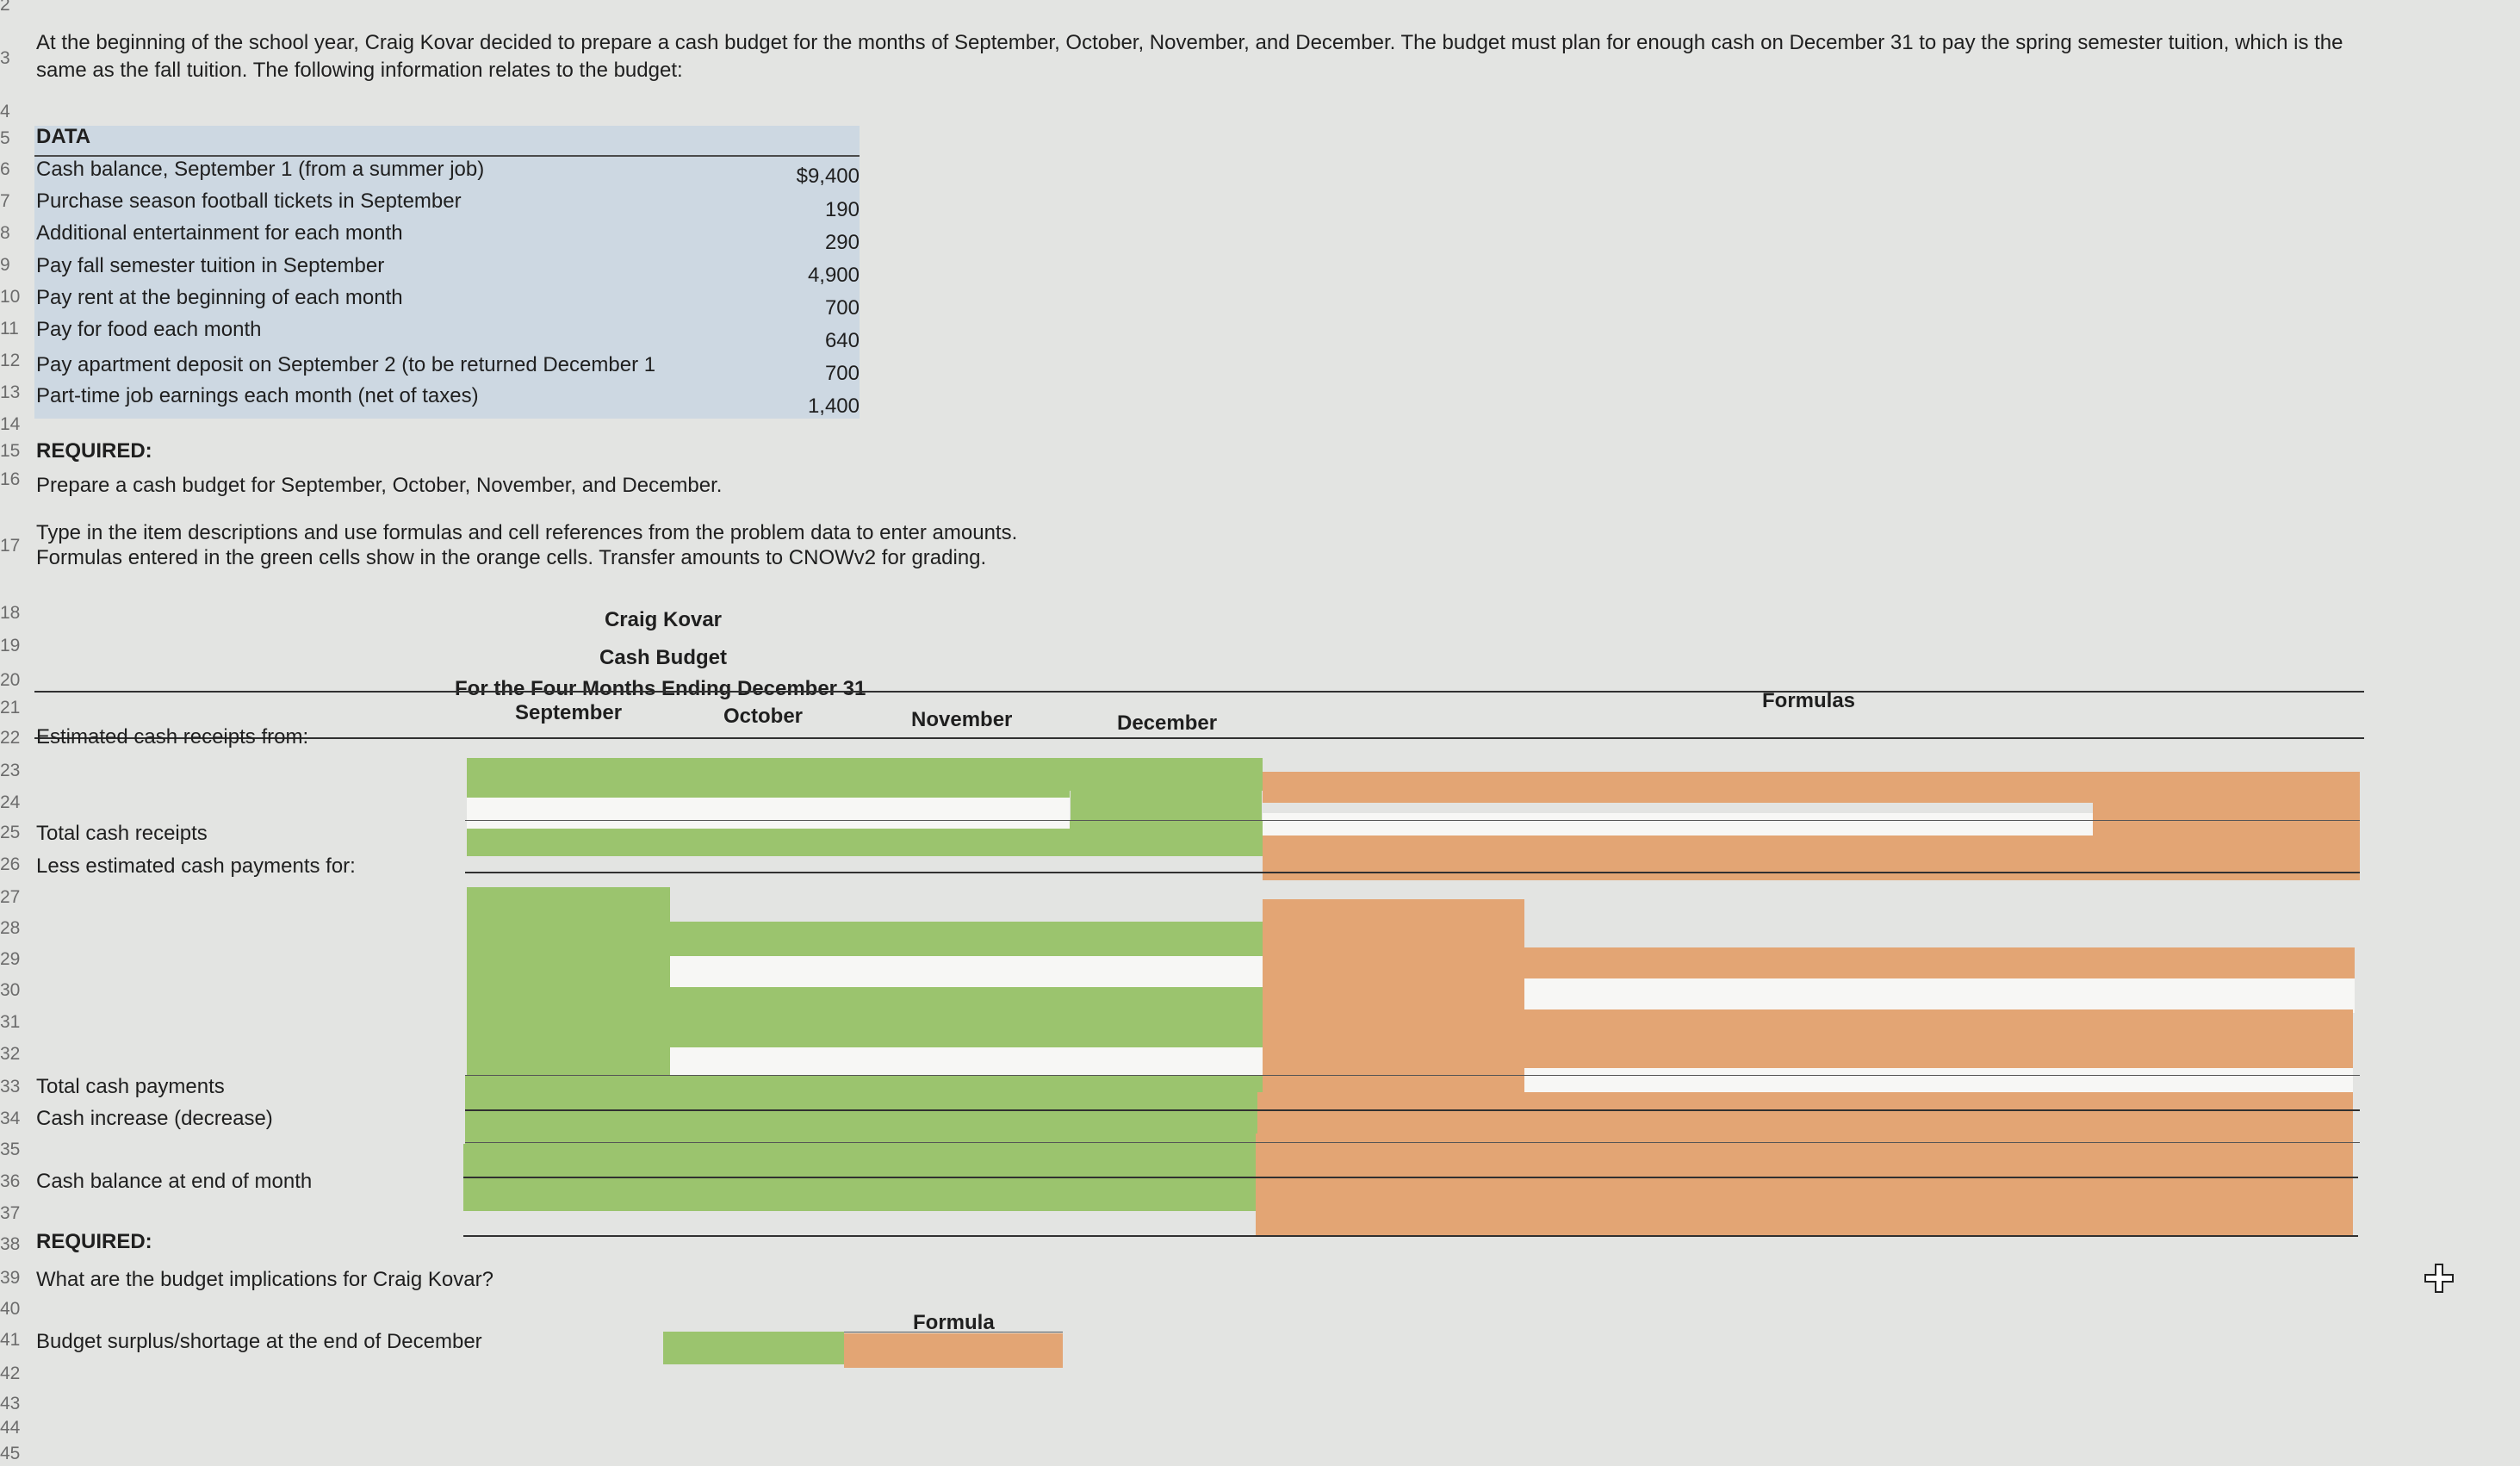 The width and height of the screenshot is (2520, 1466). Describe the element at coordinates (11, 802) in the screenshot. I see `row-number: 24` at that location.